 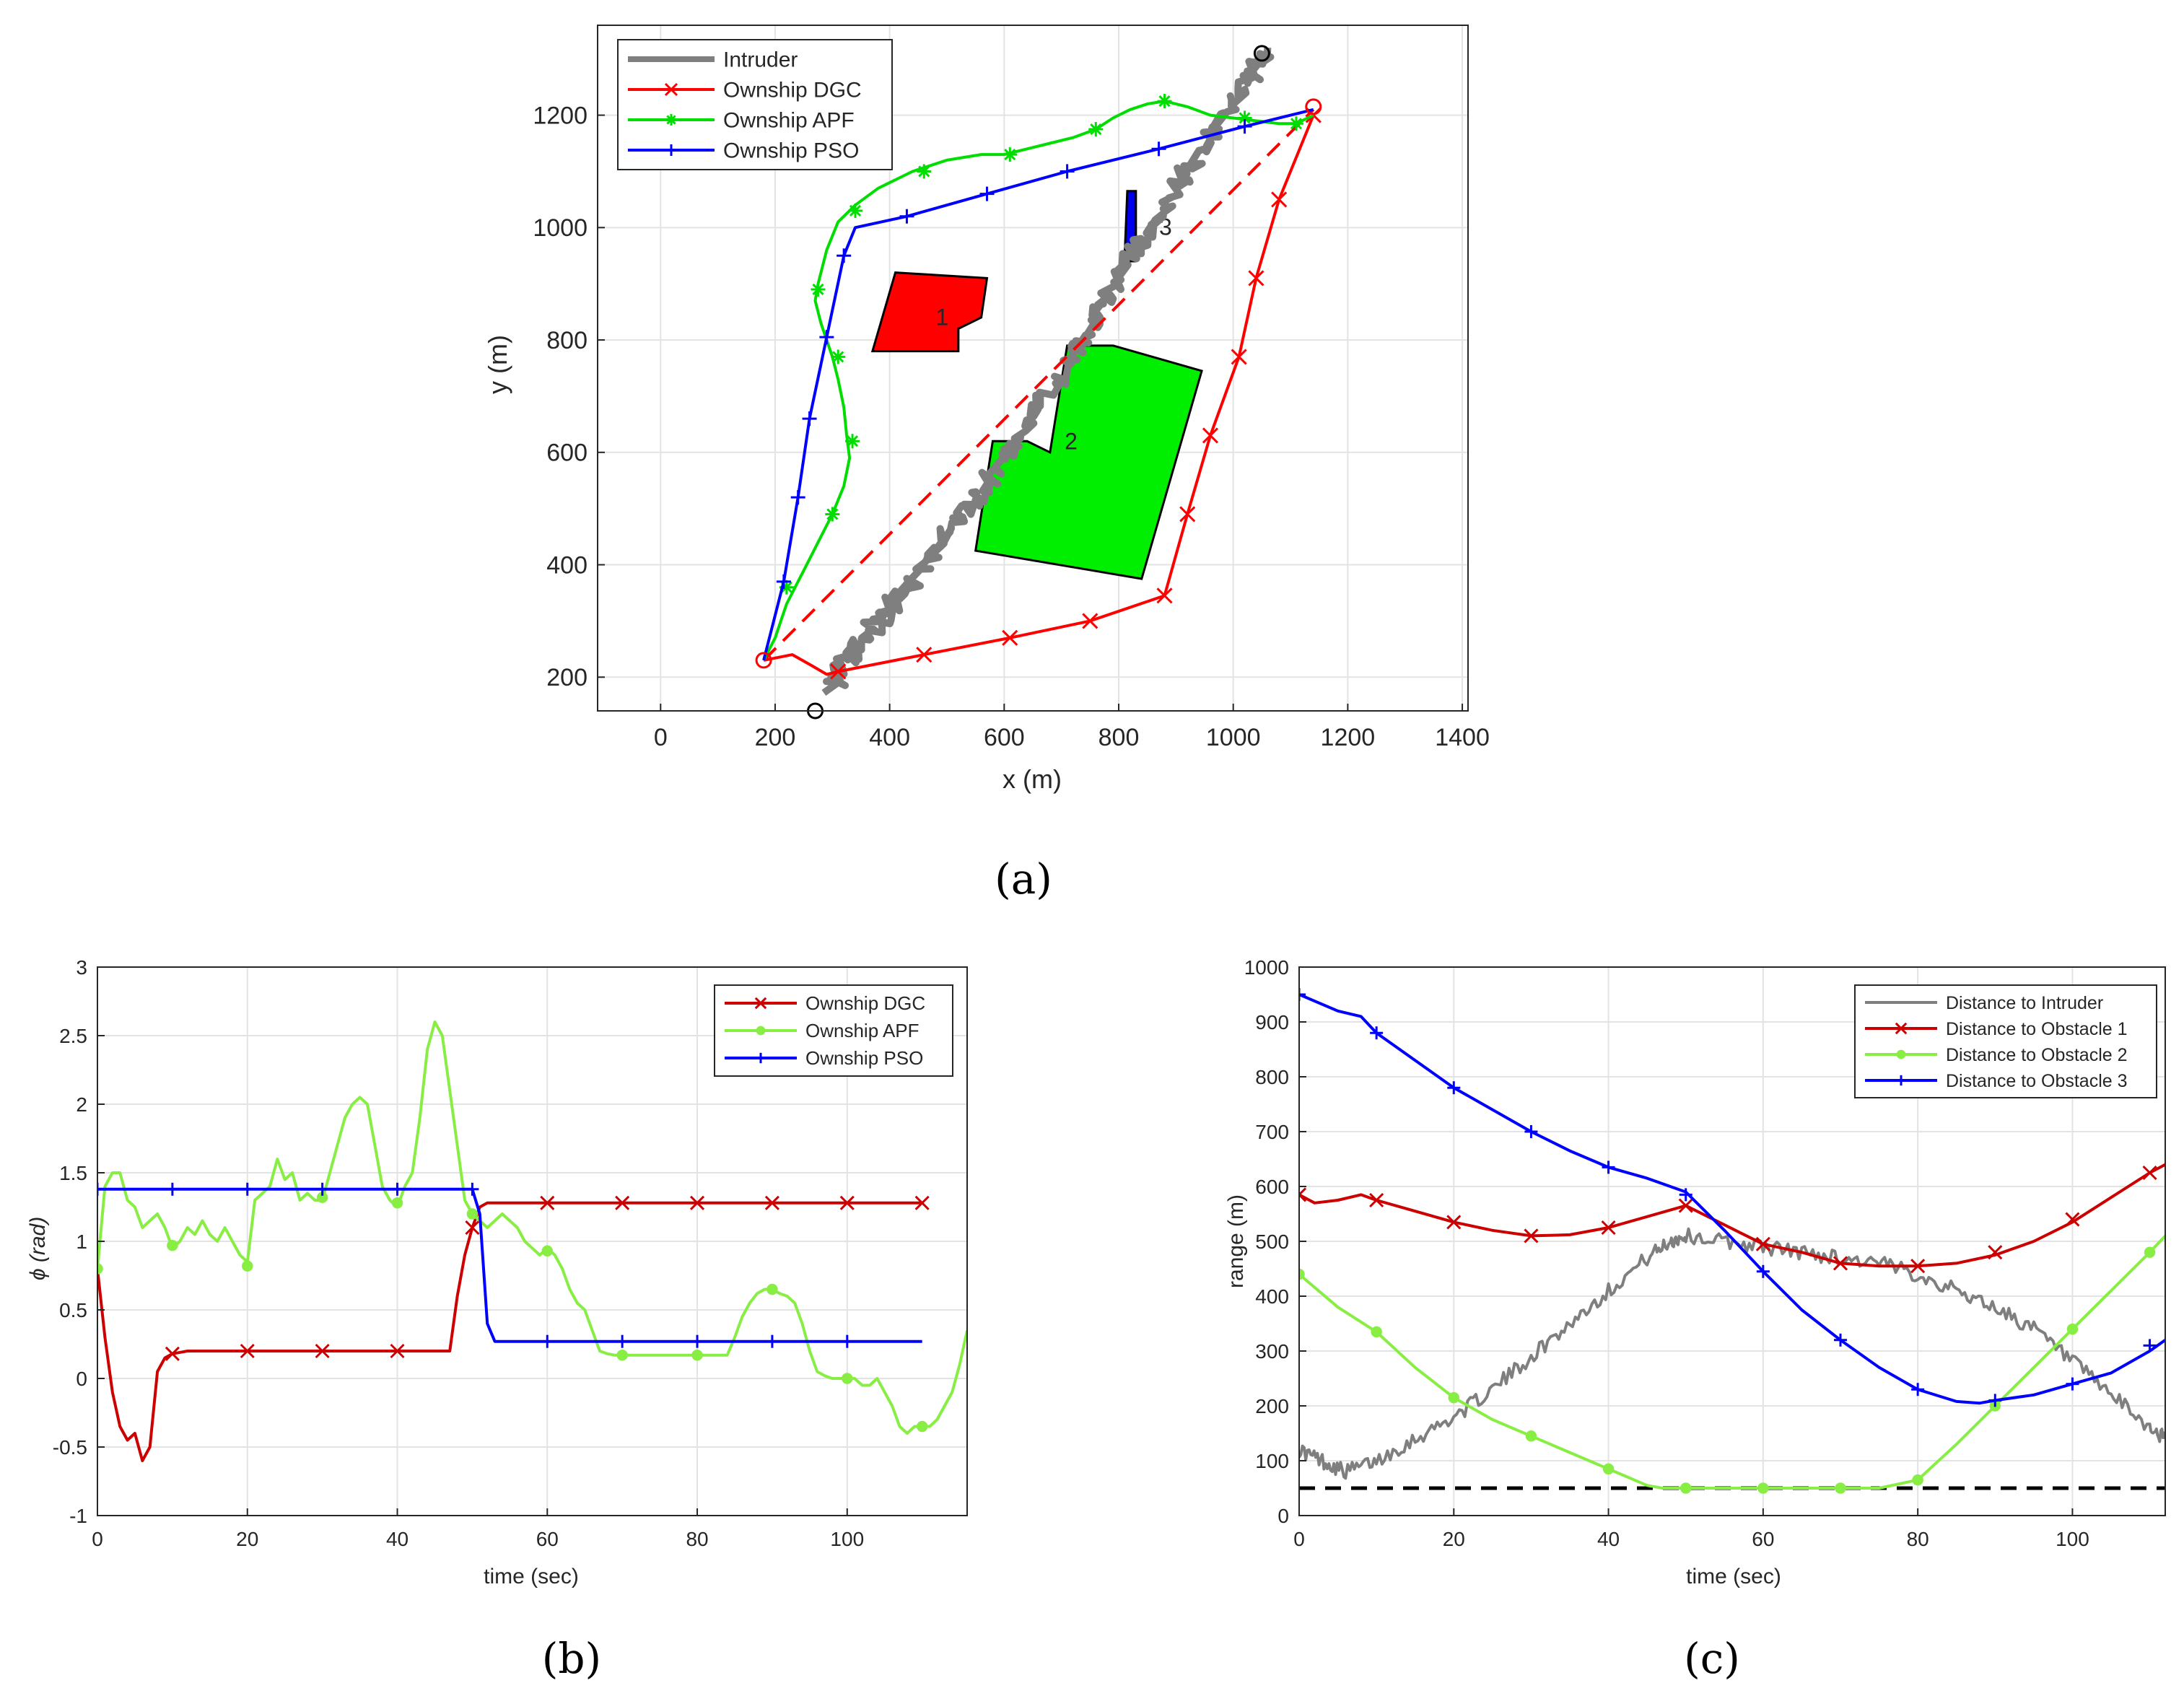 I want to click on panel-a-xlabel: x (m), so click(x=1032, y=779).